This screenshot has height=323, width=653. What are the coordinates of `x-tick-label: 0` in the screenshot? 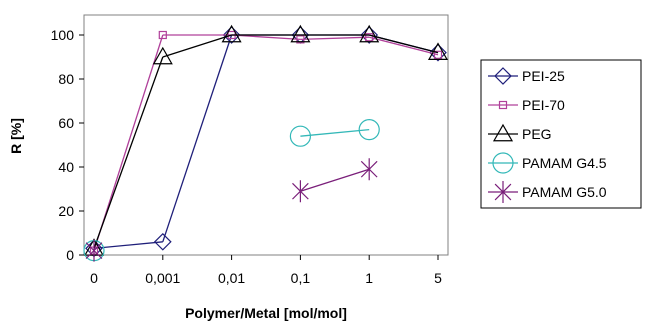 It's located at (94, 278).